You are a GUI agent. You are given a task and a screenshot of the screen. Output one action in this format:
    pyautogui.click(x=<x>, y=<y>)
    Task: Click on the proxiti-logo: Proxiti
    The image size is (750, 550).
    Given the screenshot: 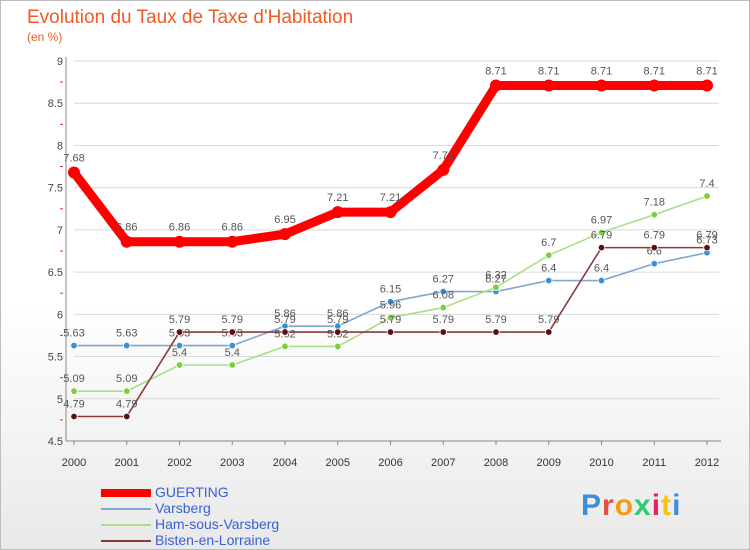 What is the action you would take?
    pyautogui.click(x=631, y=506)
    